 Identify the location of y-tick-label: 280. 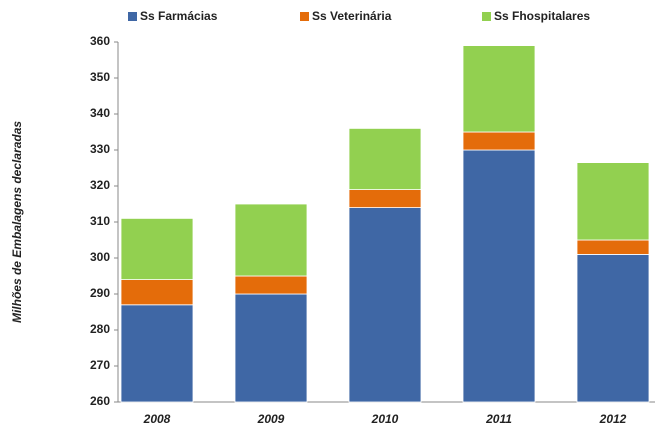
(100, 329).